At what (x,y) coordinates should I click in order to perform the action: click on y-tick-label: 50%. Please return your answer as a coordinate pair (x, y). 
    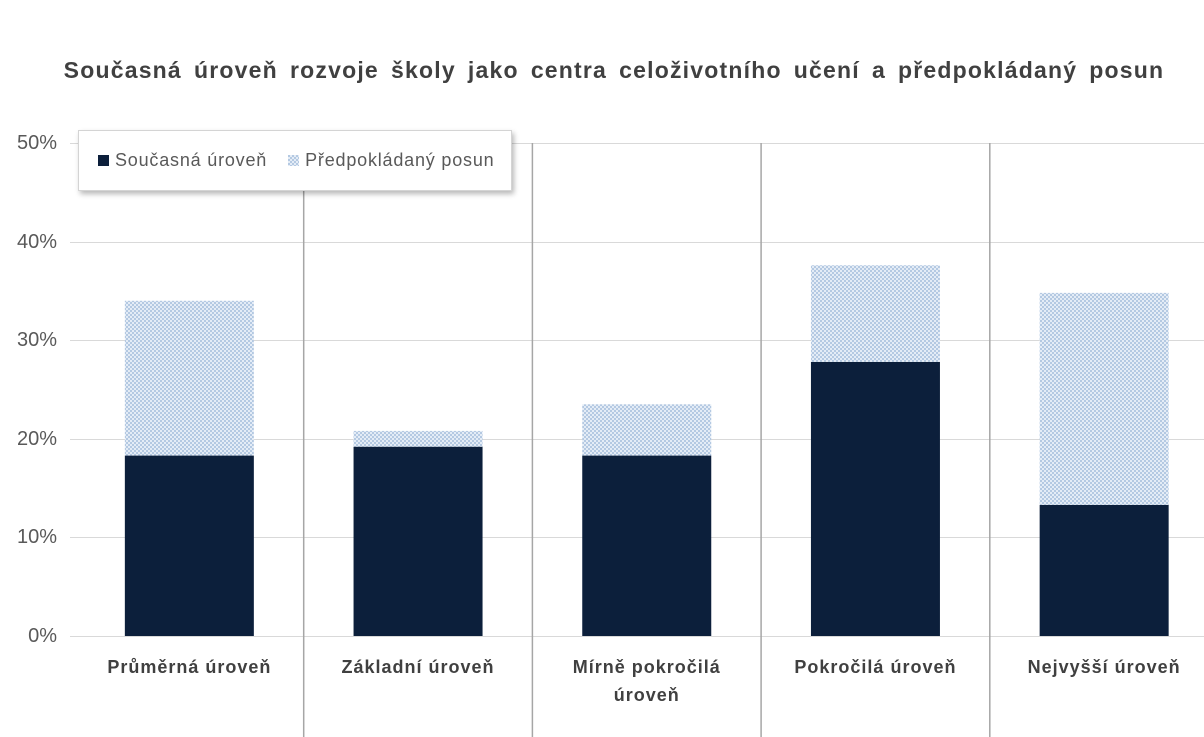
    Looking at the image, I should click on (36, 143).